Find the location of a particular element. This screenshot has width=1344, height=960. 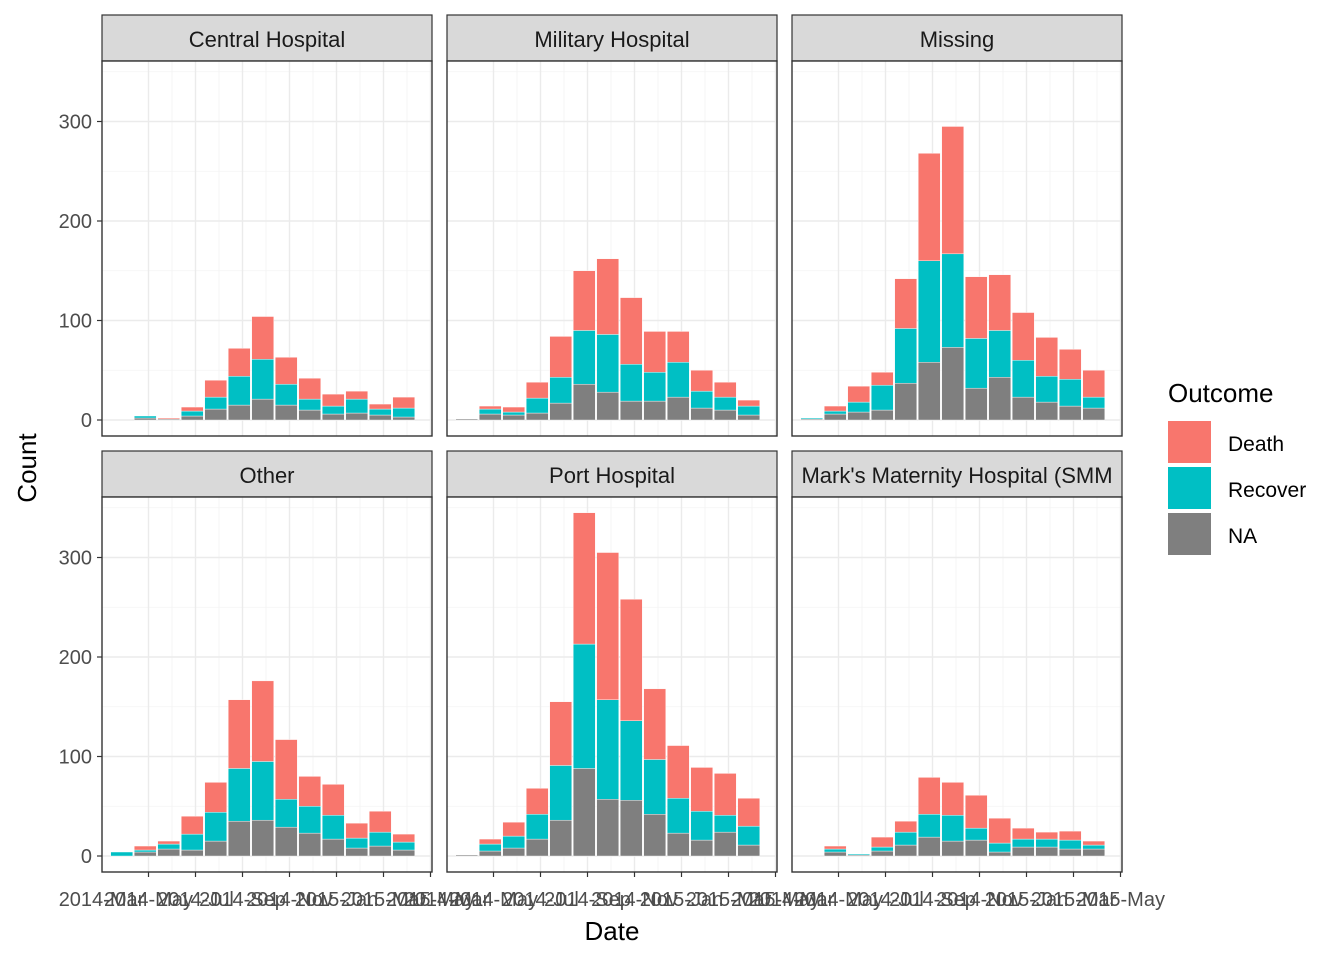

x-tick-label: 2014-Nov is located at coordinates (289, 900).